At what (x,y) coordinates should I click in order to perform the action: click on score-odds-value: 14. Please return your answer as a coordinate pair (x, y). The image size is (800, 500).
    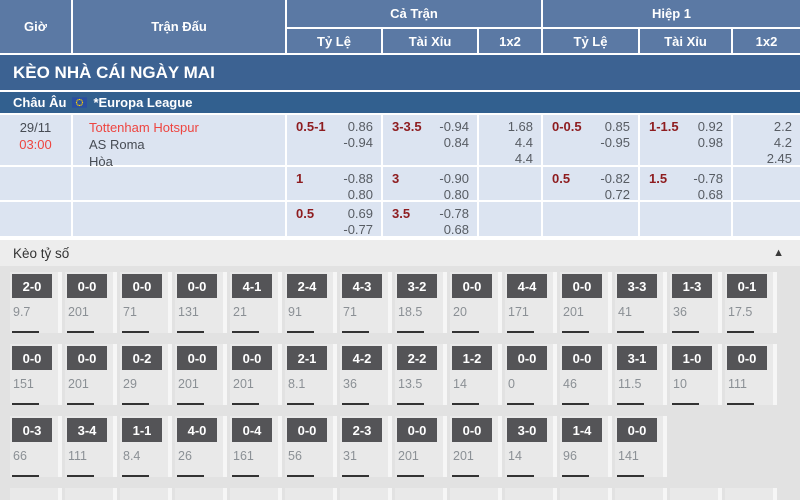
    Looking at the image, I should click on (460, 384).